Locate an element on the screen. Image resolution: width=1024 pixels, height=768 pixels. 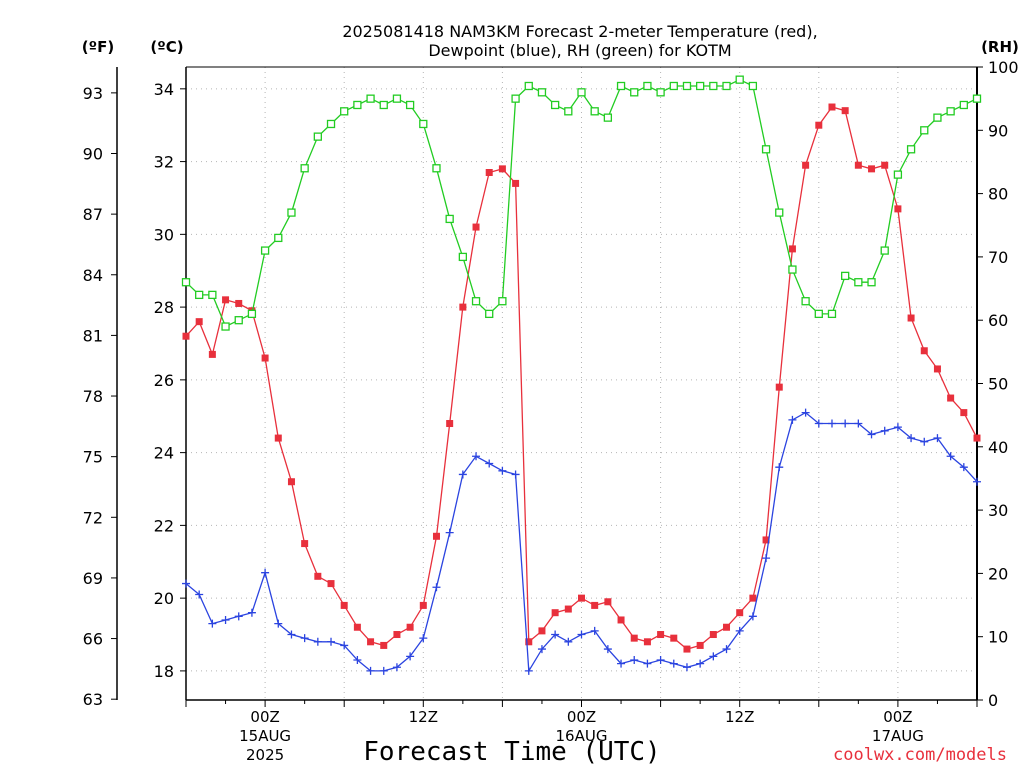
c-tick-label: 32 is located at coordinates (164, 162).